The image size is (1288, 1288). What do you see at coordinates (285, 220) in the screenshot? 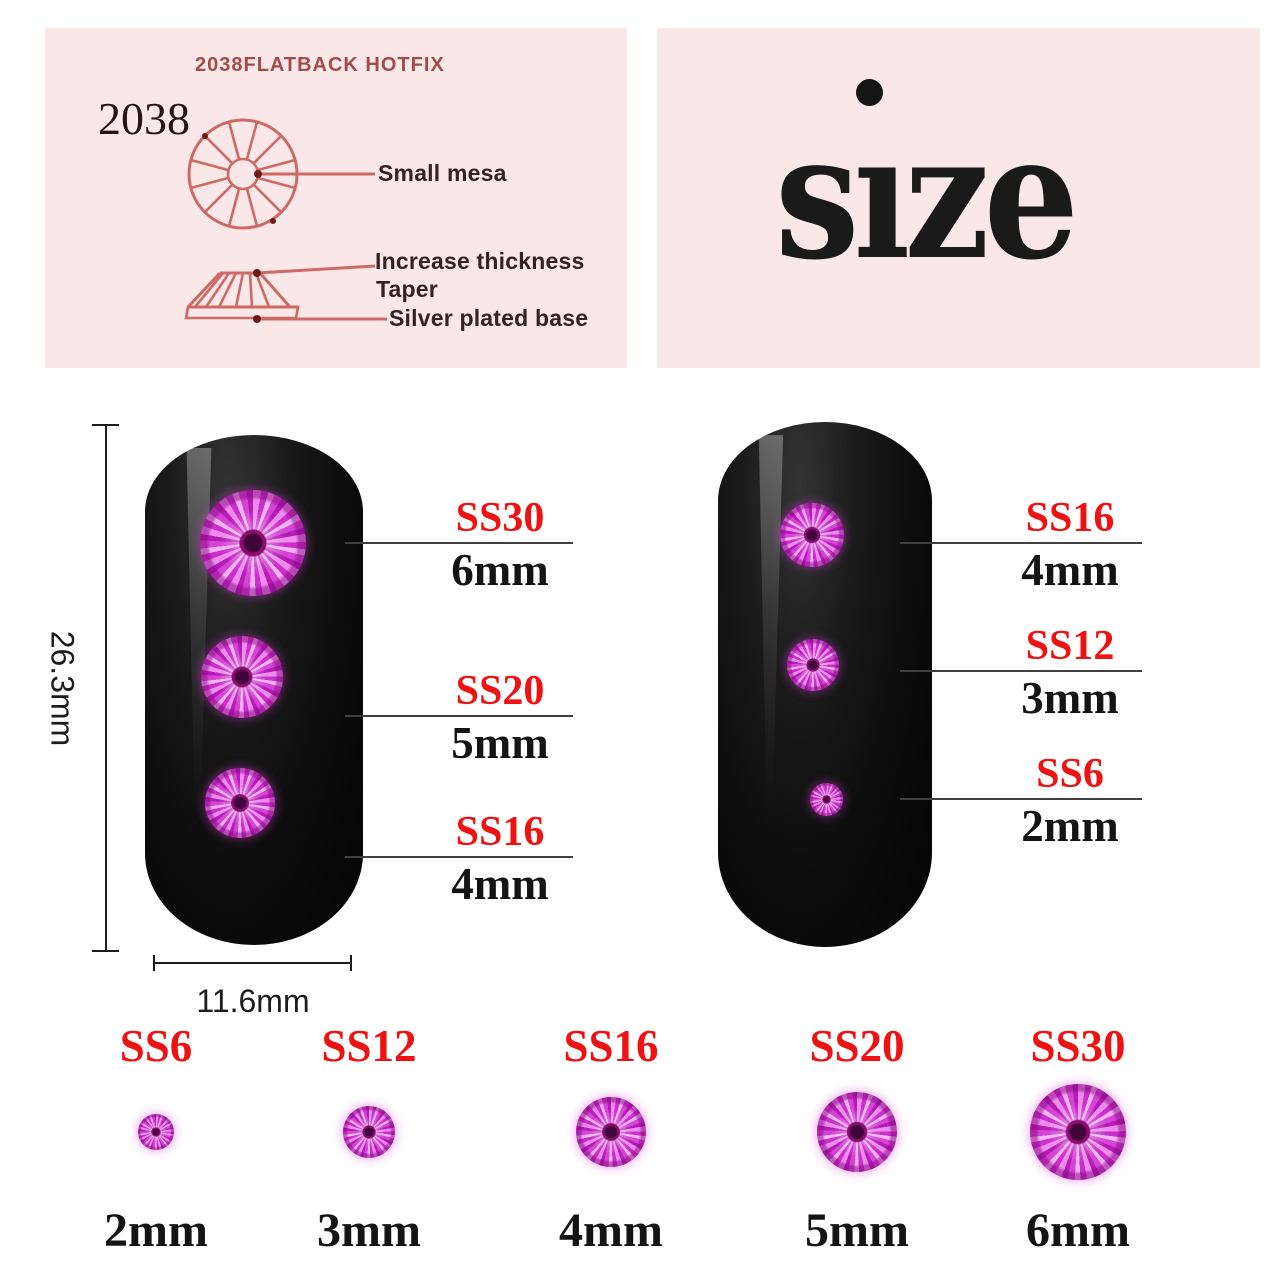
I see `rhinestone-diagram` at bounding box center [285, 220].